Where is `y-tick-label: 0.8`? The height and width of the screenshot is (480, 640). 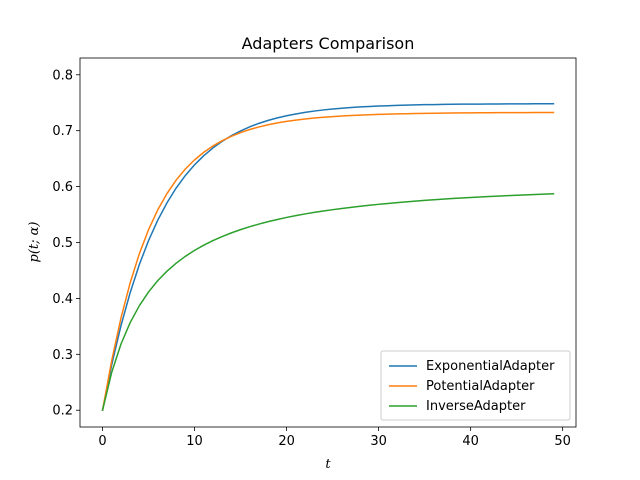 y-tick-label: 0.8 is located at coordinates (62, 75).